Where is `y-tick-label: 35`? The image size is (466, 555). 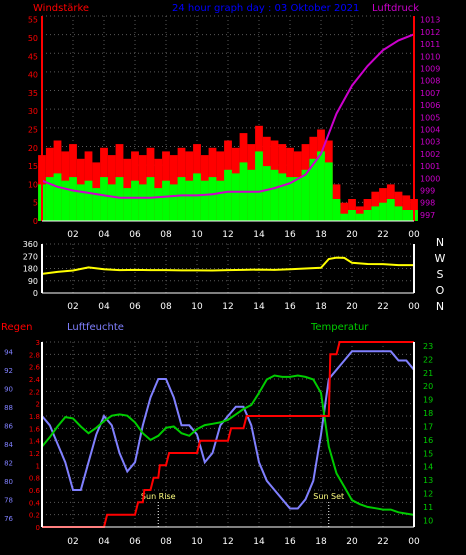
y-tick-label: 35 is located at coordinates (33, 93).